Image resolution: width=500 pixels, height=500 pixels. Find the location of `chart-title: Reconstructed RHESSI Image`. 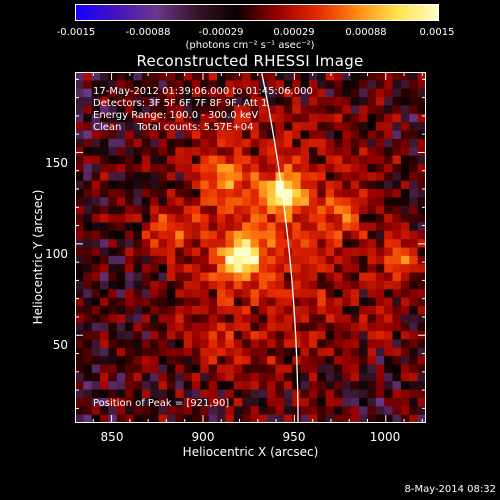

chart-title: Reconstructed RHESSI Image is located at coordinates (250, 61).